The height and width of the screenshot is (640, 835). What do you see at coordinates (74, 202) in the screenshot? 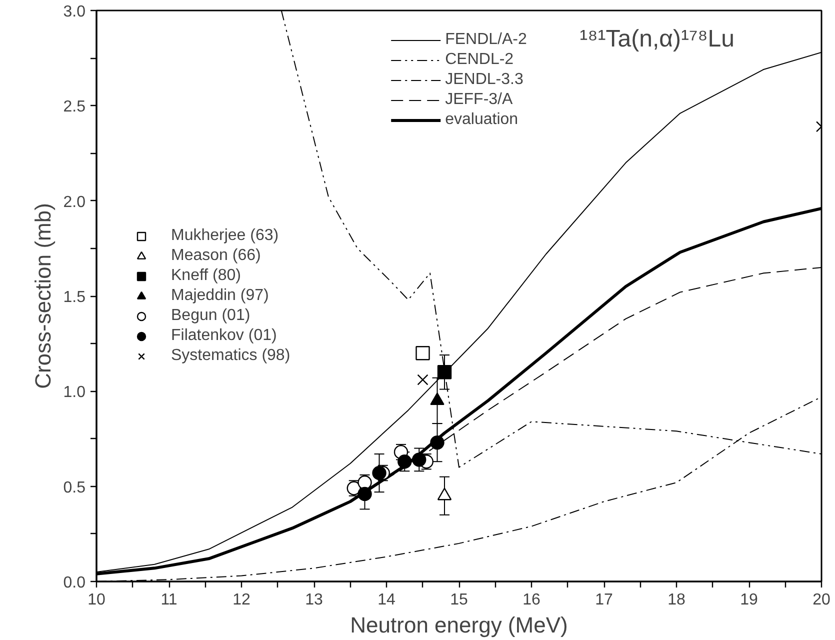
I see `y-tick-label: 2.0` at bounding box center [74, 202].